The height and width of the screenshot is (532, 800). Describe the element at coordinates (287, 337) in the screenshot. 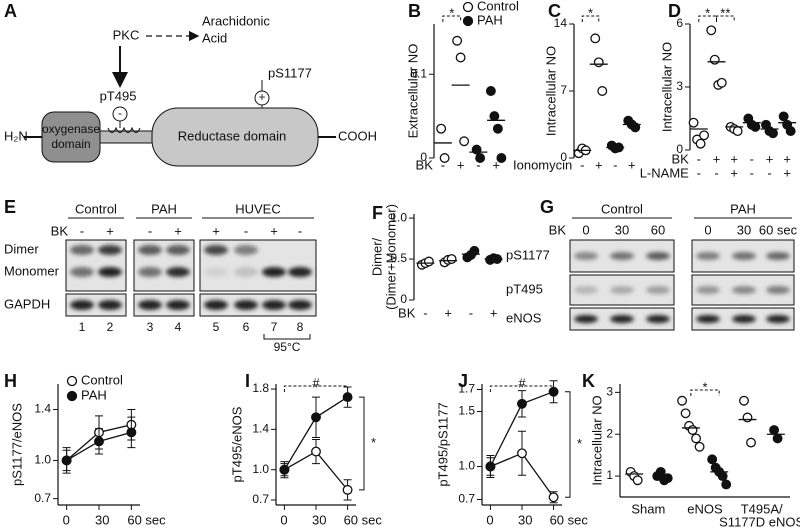

I see `note-bracket` at that location.